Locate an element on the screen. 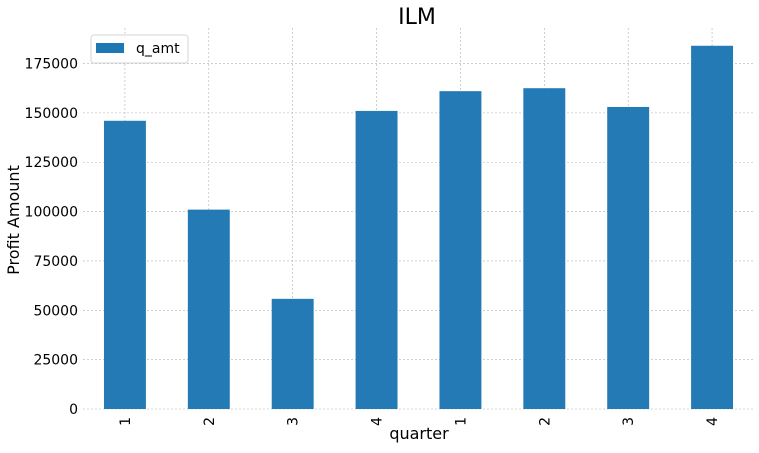 This screenshot has height=453, width=759. legend-box is located at coordinates (139, 49).